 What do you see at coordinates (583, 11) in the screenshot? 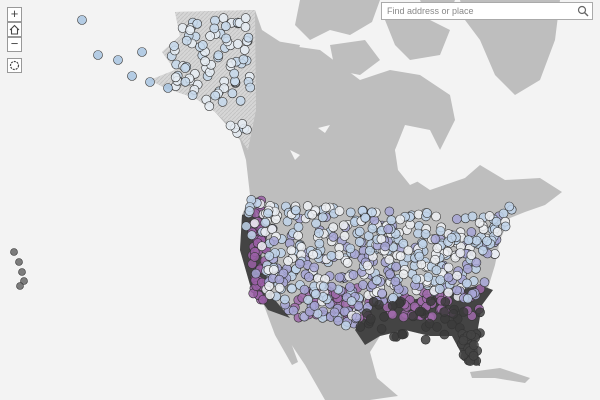
I see `search-icon` at bounding box center [583, 11].